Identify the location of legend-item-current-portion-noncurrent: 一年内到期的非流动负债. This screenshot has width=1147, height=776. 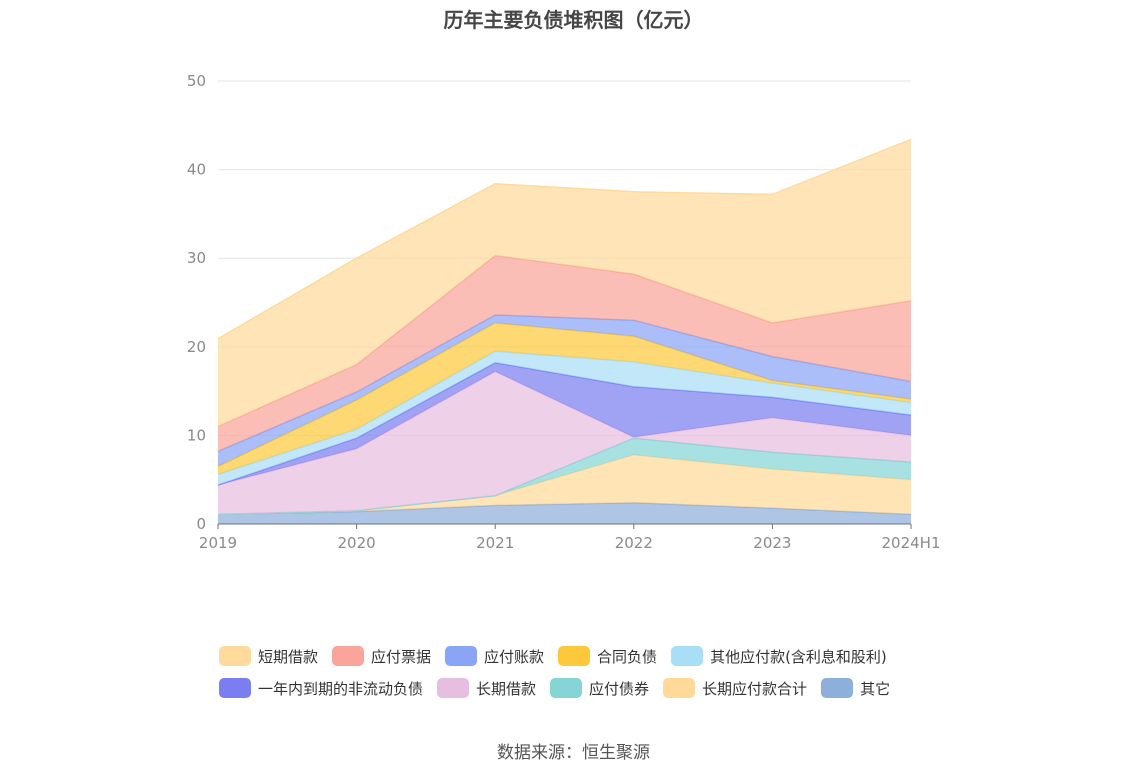
(321, 688).